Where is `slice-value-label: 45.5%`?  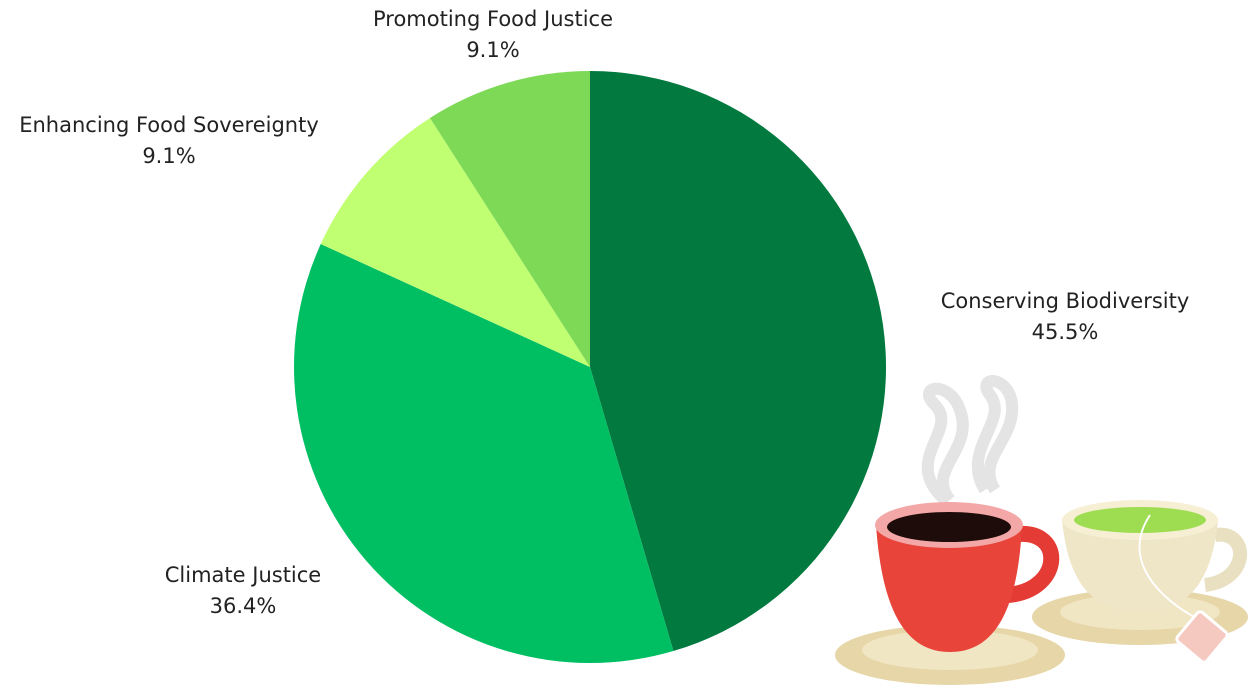 slice-value-label: 45.5% is located at coordinates (1065, 332).